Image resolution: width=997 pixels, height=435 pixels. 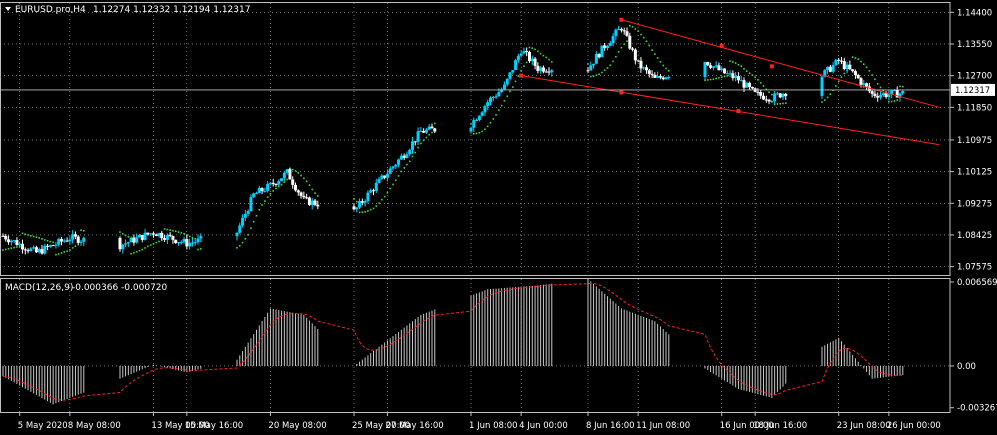 I want to click on time-tick-label: 26 Jun 00:00, so click(x=914, y=426).